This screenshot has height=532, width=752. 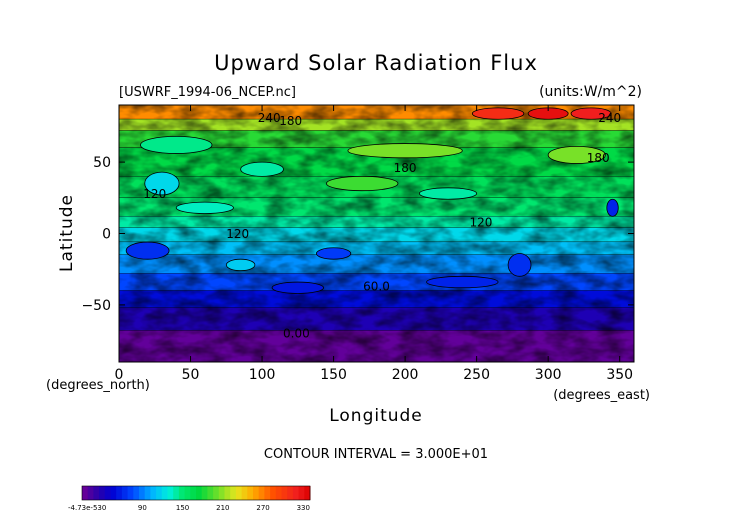 What do you see at coordinates (480, 222) in the screenshot?
I see `contour-label-7: 120` at bounding box center [480, 222].